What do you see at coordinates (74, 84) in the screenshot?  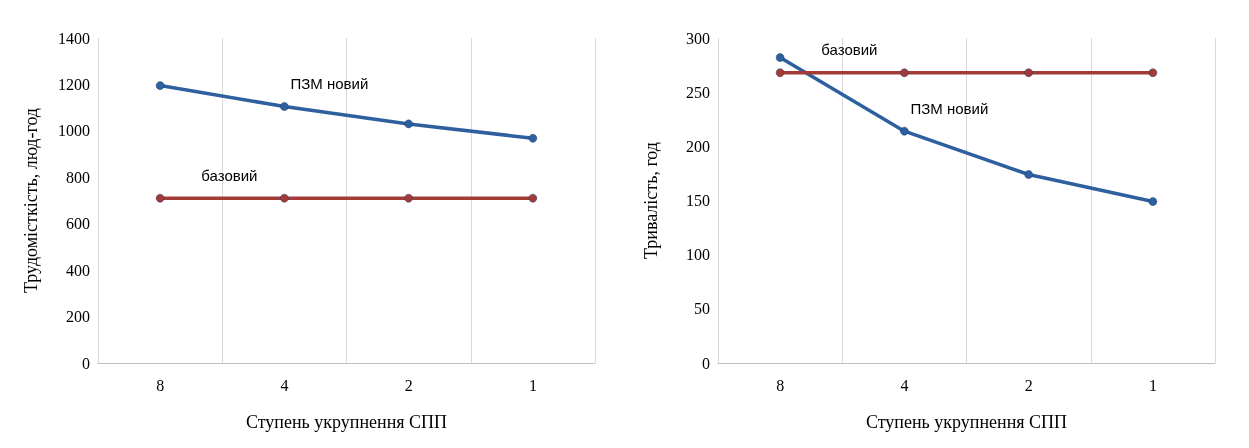 I see `y-tick-label: 1200` at bounding box center [74, 84].